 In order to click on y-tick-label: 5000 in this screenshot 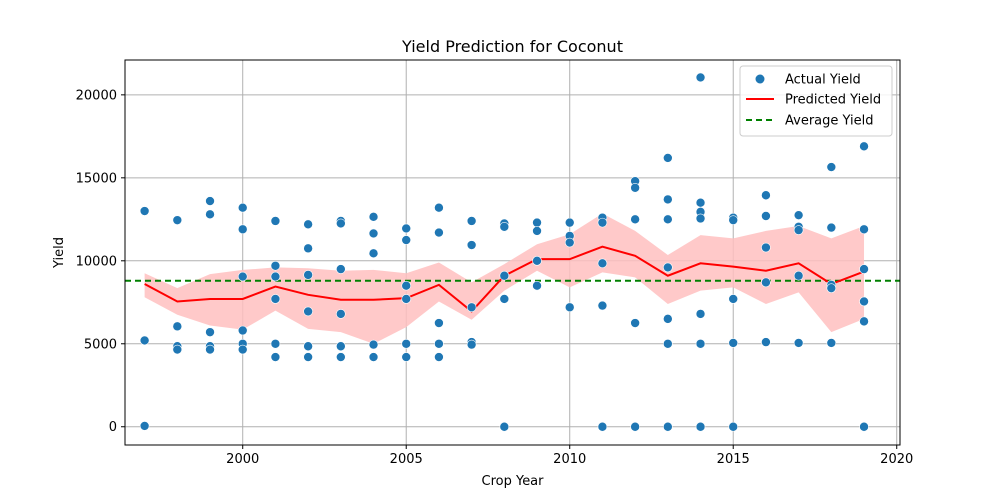, I will do `click(100, 344)`.